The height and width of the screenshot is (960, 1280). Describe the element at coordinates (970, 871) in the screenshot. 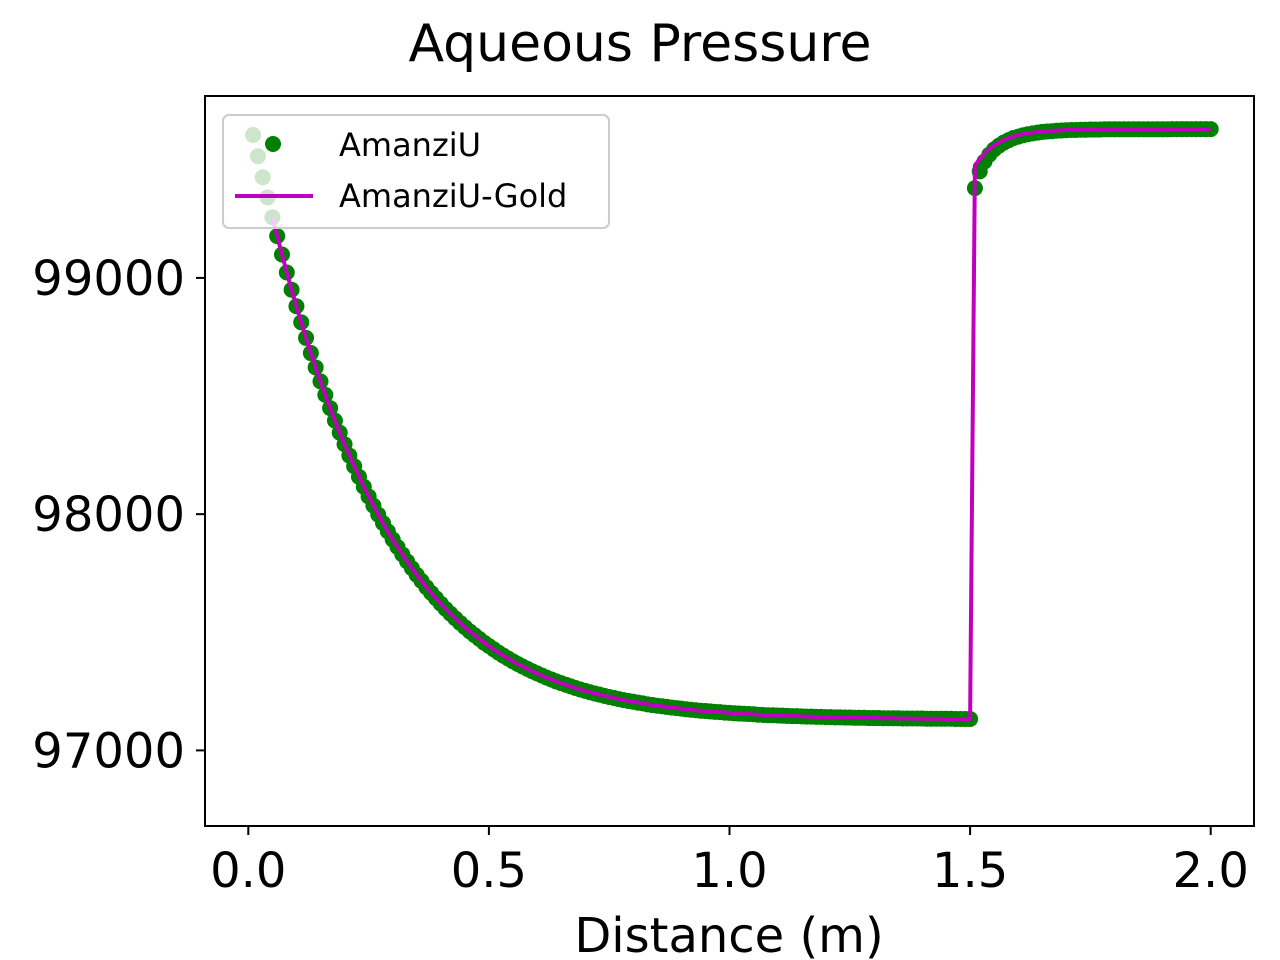

I see `x-tick-label: 1.5` at that location.